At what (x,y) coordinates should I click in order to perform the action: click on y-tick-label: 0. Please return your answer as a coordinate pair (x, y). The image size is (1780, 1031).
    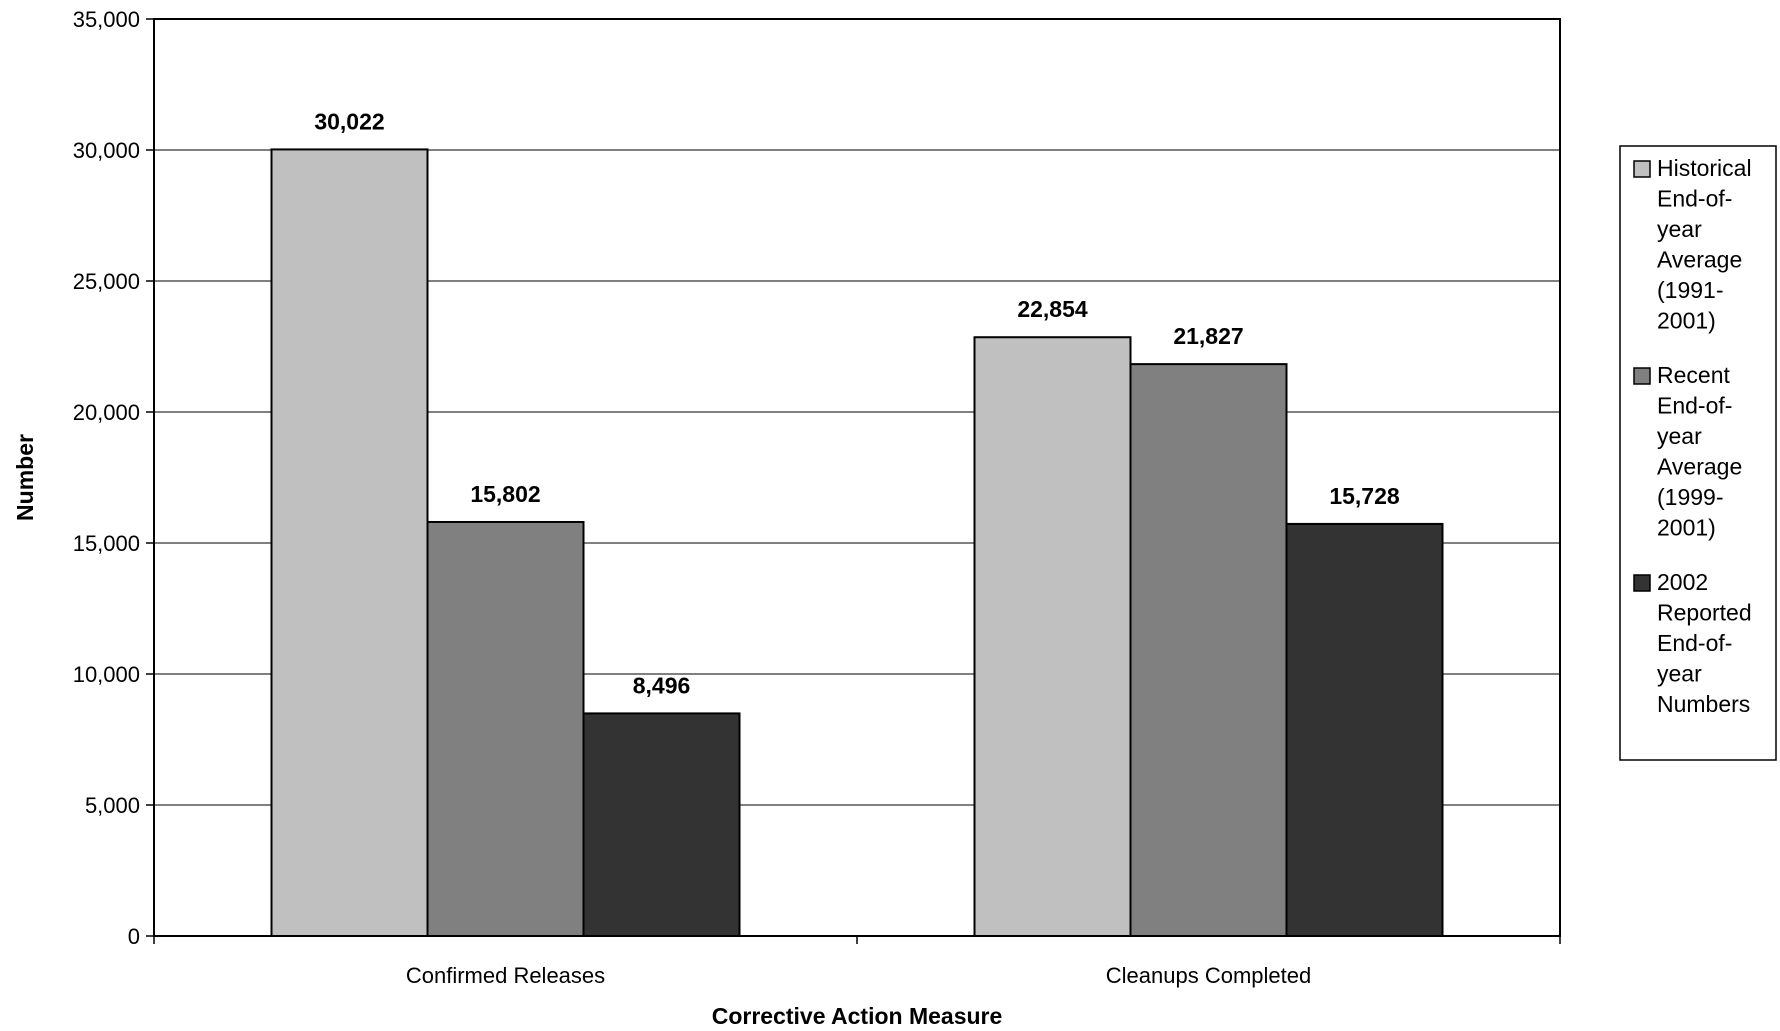
    Looking at the image, I should click on (134, 936).